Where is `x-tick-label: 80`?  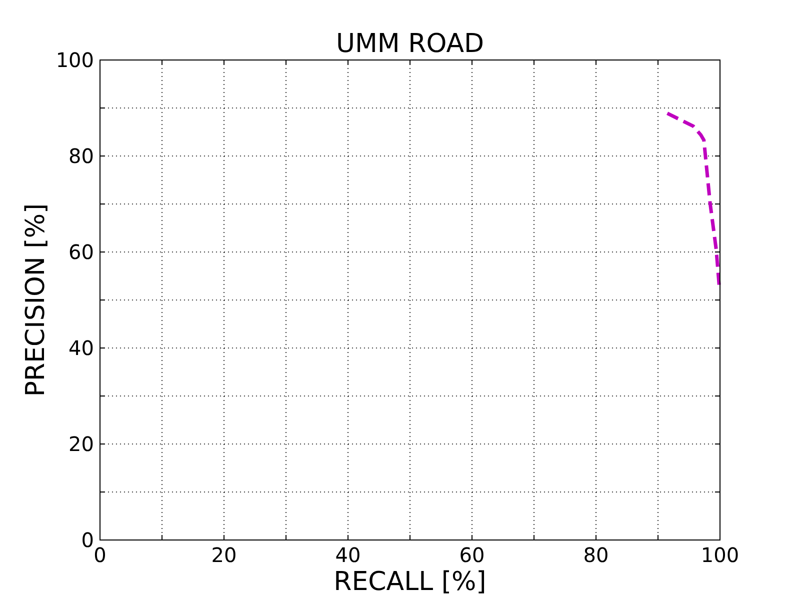
x-tick-label: 80 is located at coordinates (596, 555).